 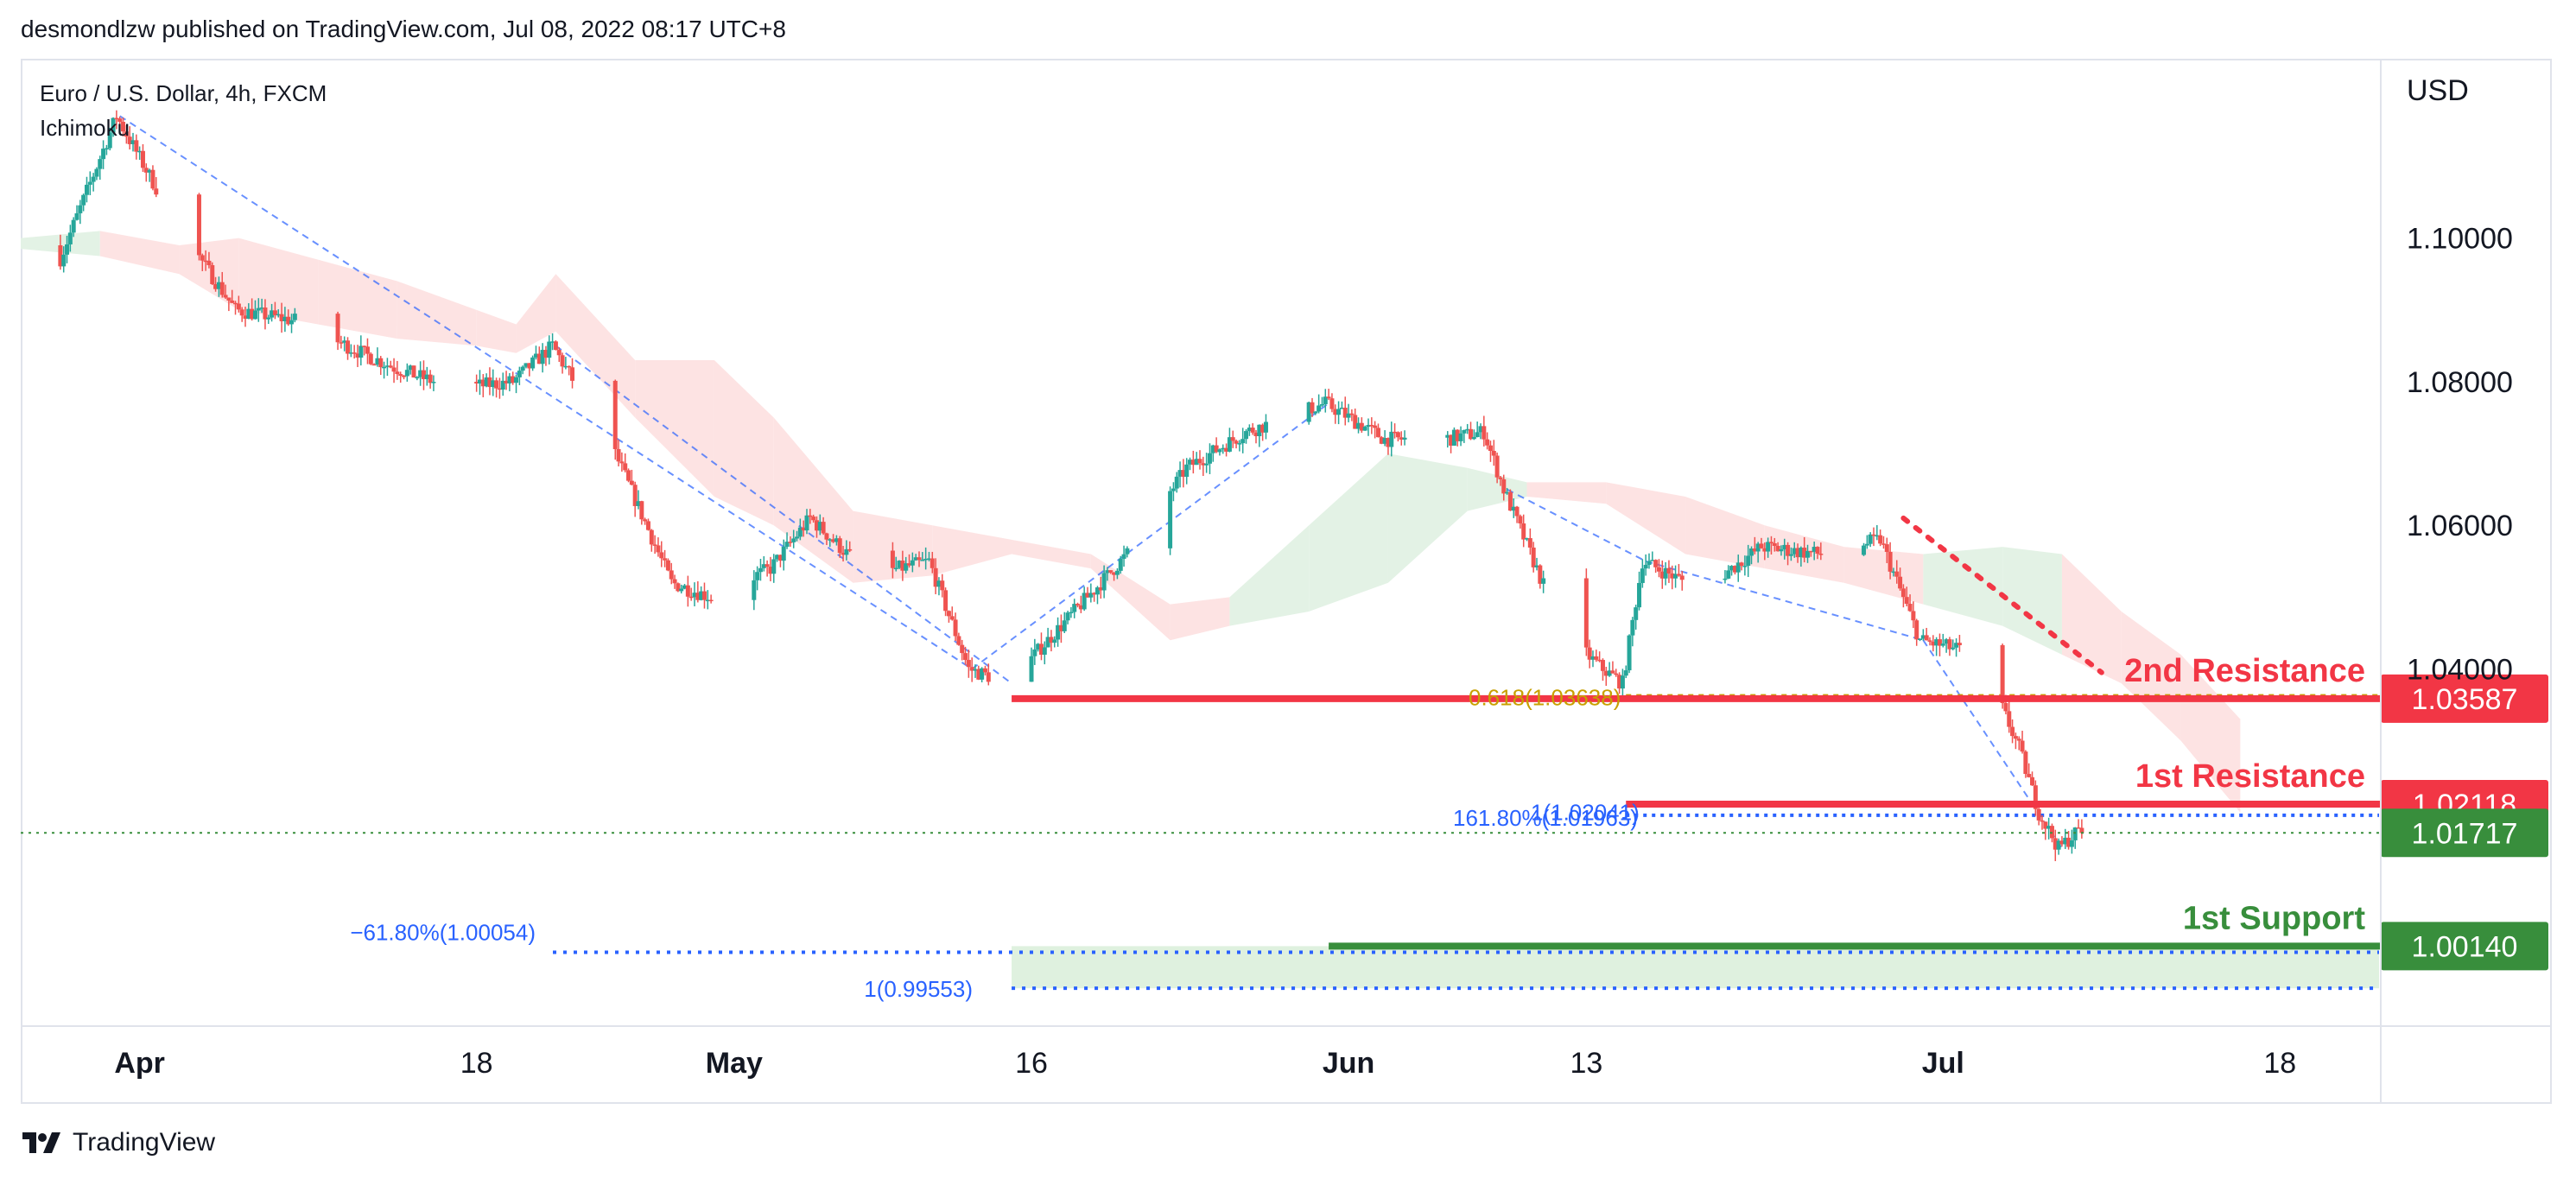 What do you see at coordinates (2250, 776) in the screenshot?
I see `level-name: 1st Resistance` at bounding box center [2250, 776].